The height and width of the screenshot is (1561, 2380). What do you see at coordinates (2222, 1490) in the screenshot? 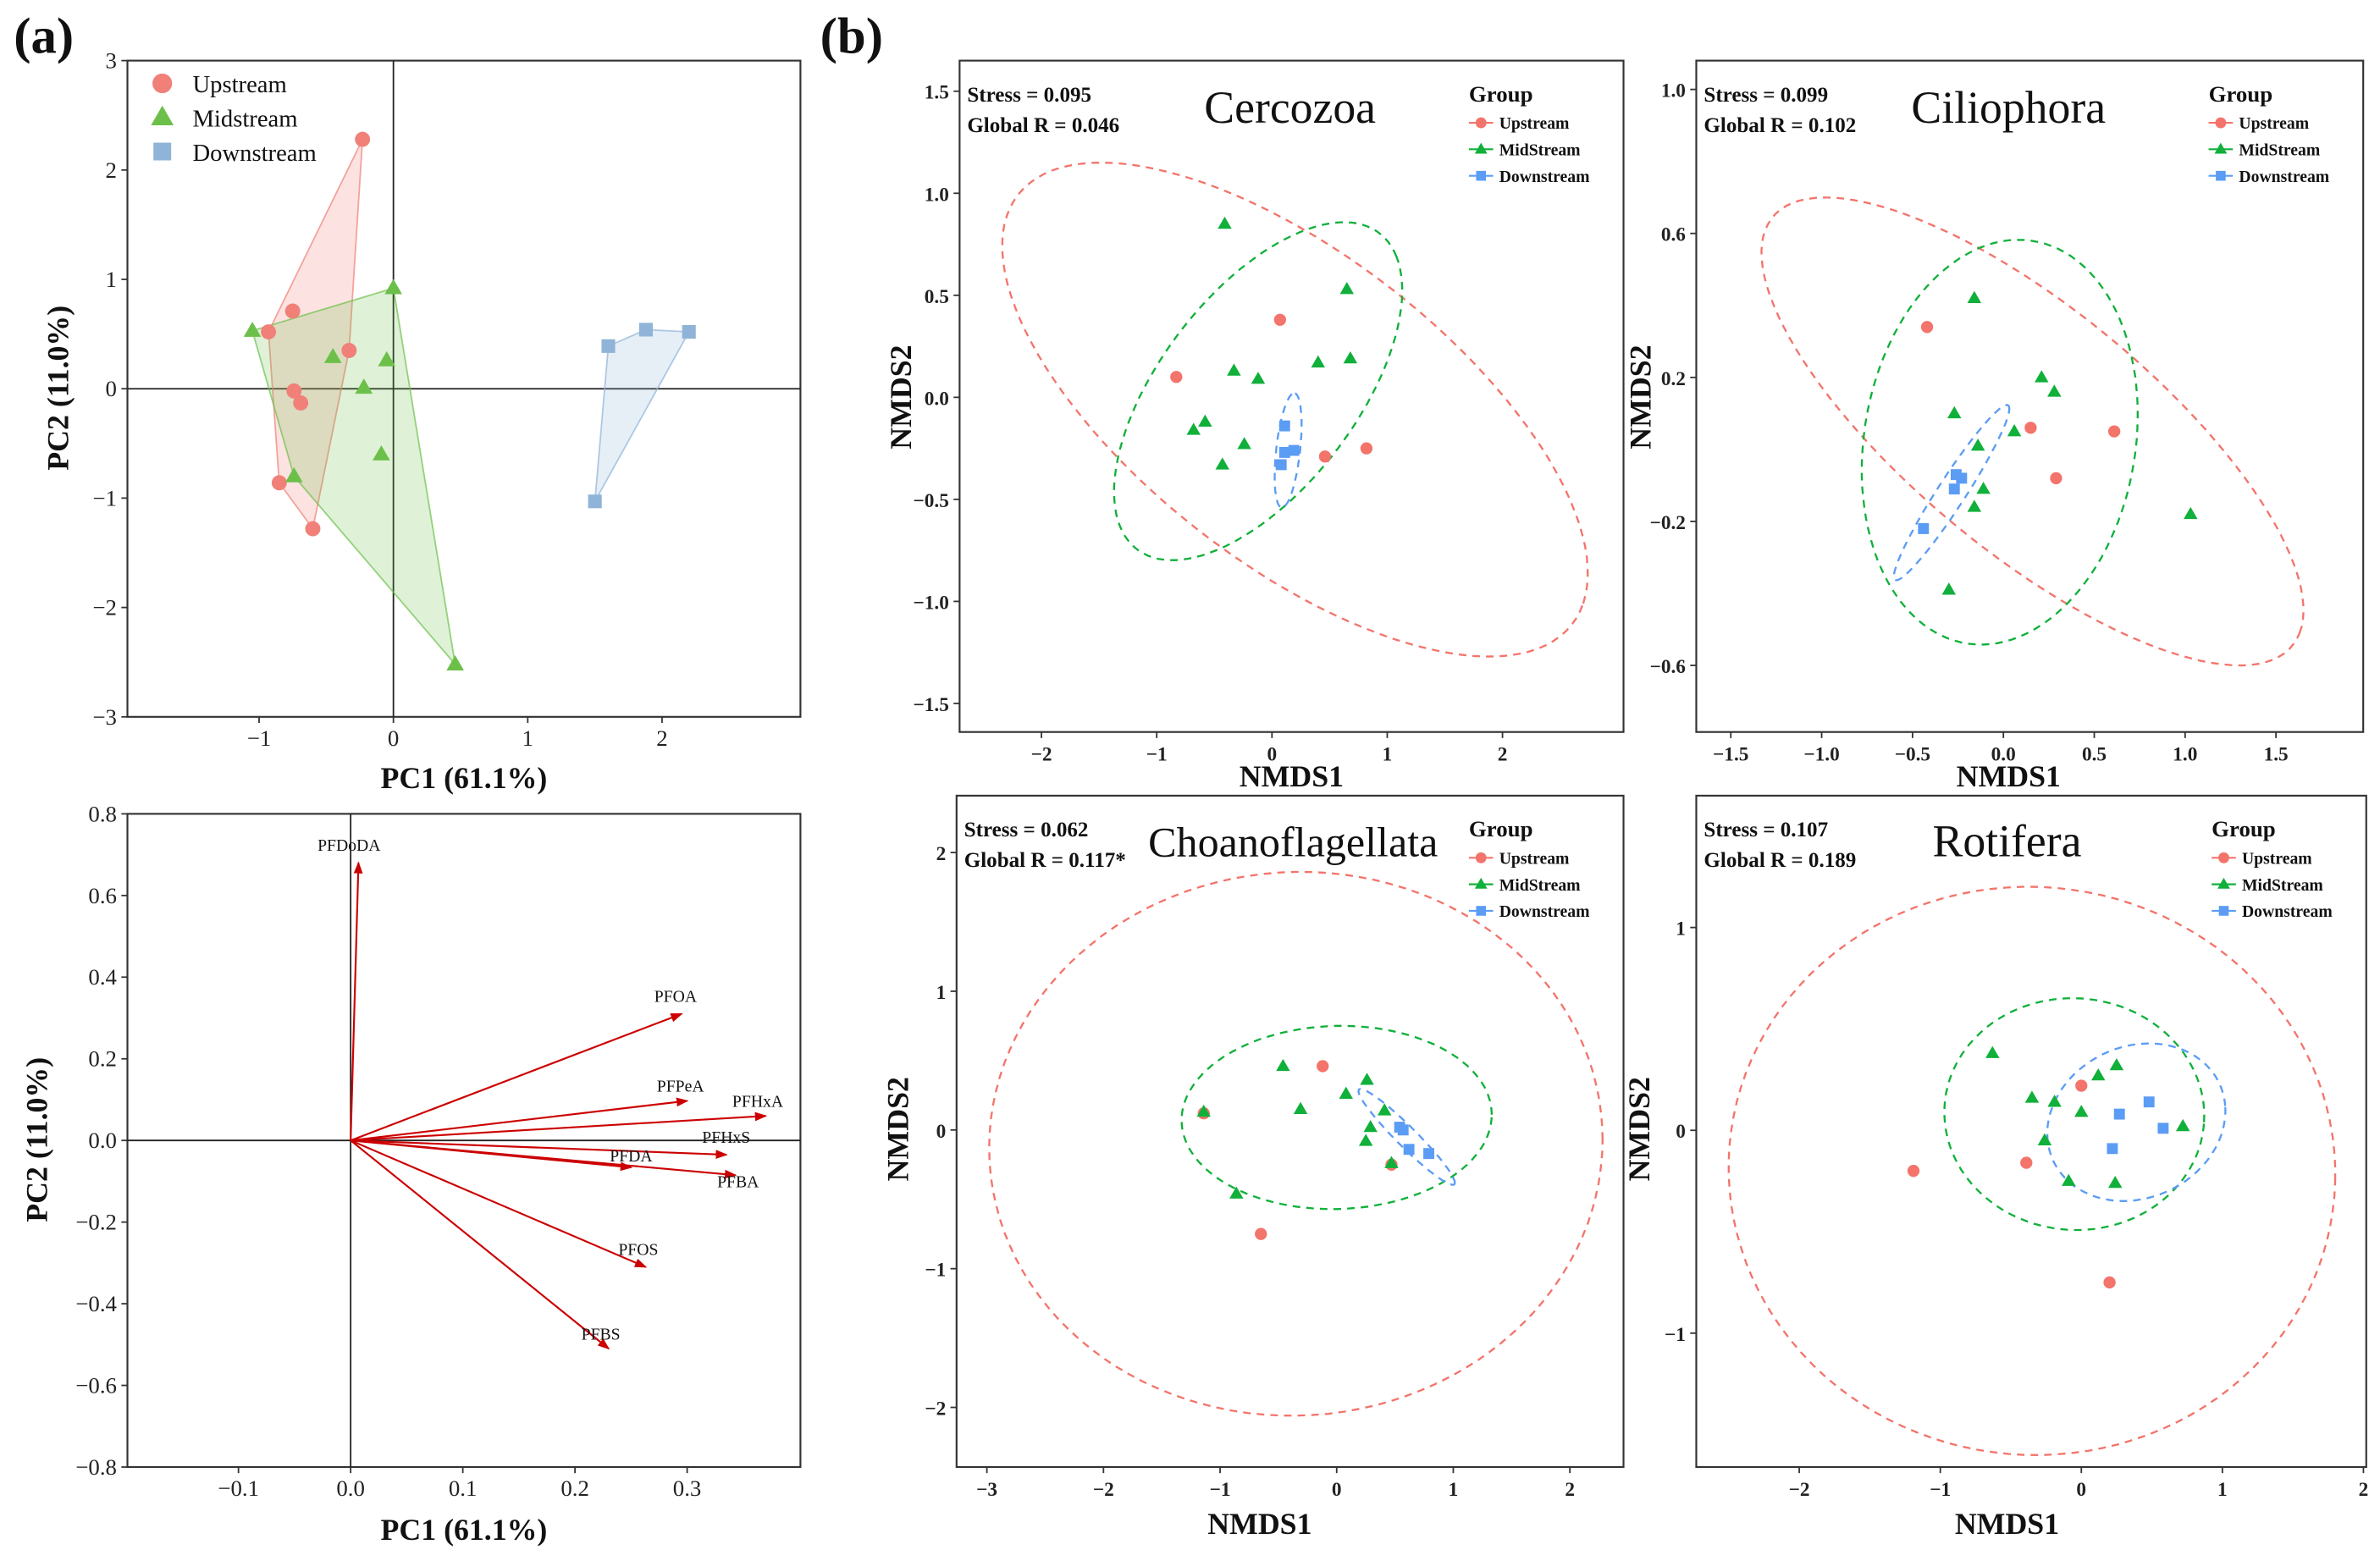
I see `x-tick-label: 1` at bounding box center [2222, 1490].